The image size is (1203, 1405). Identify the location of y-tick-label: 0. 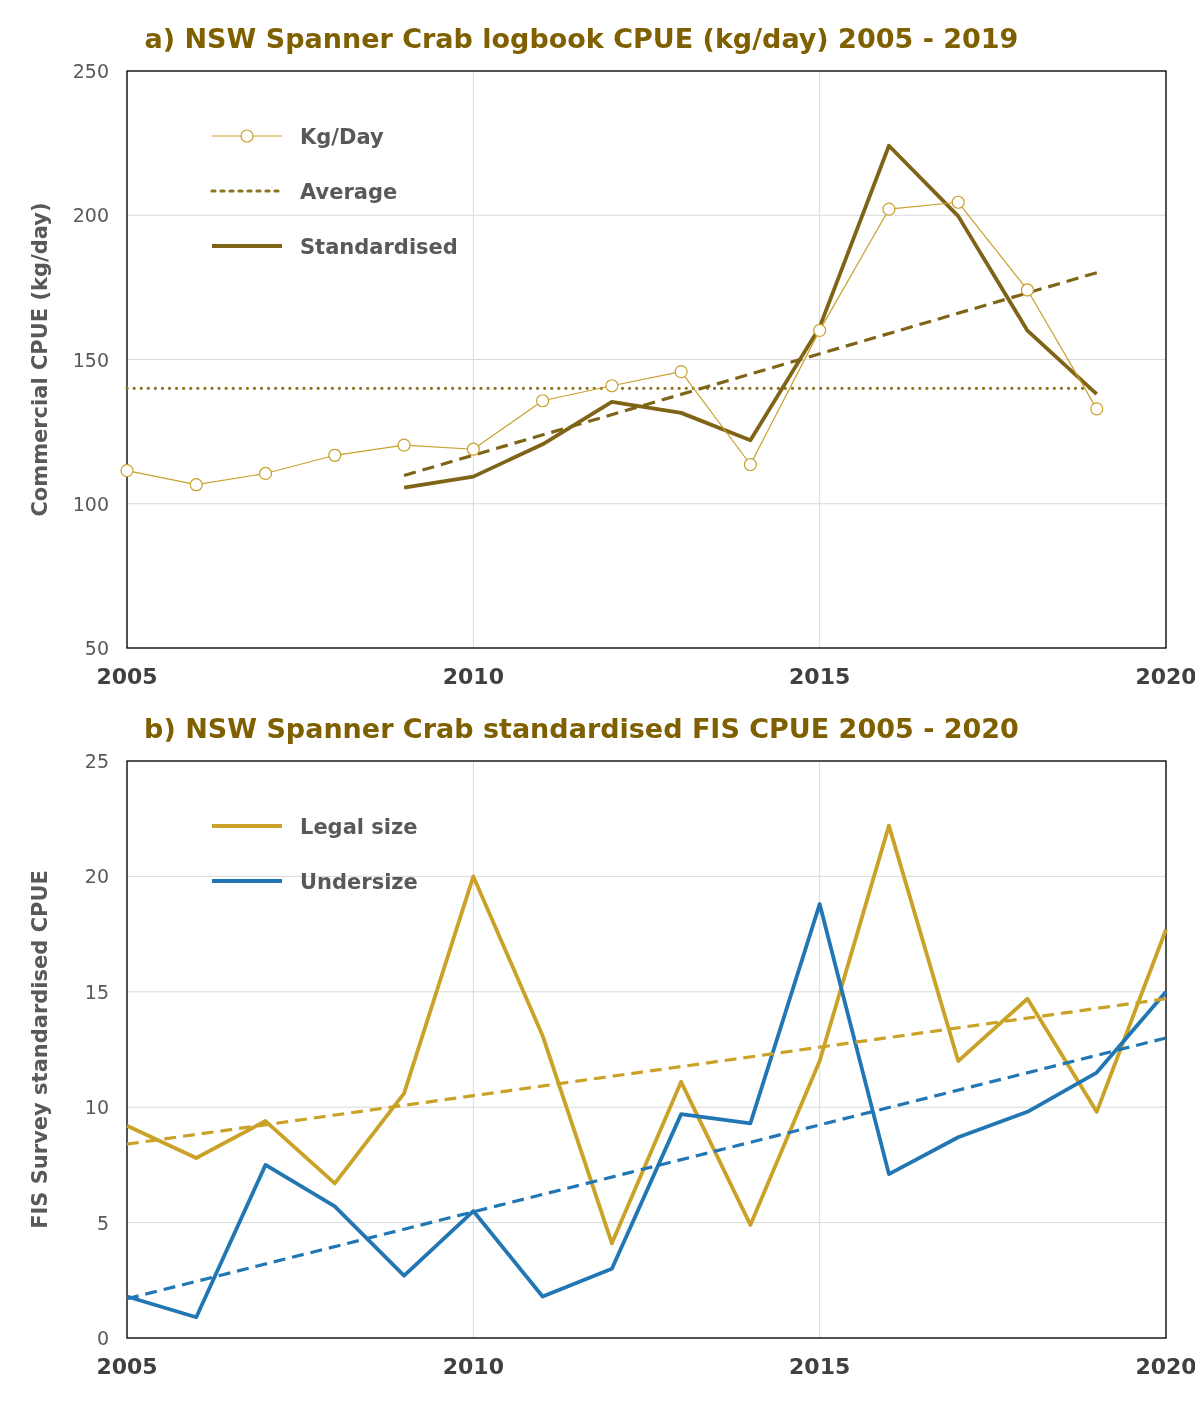
(102, 1338).